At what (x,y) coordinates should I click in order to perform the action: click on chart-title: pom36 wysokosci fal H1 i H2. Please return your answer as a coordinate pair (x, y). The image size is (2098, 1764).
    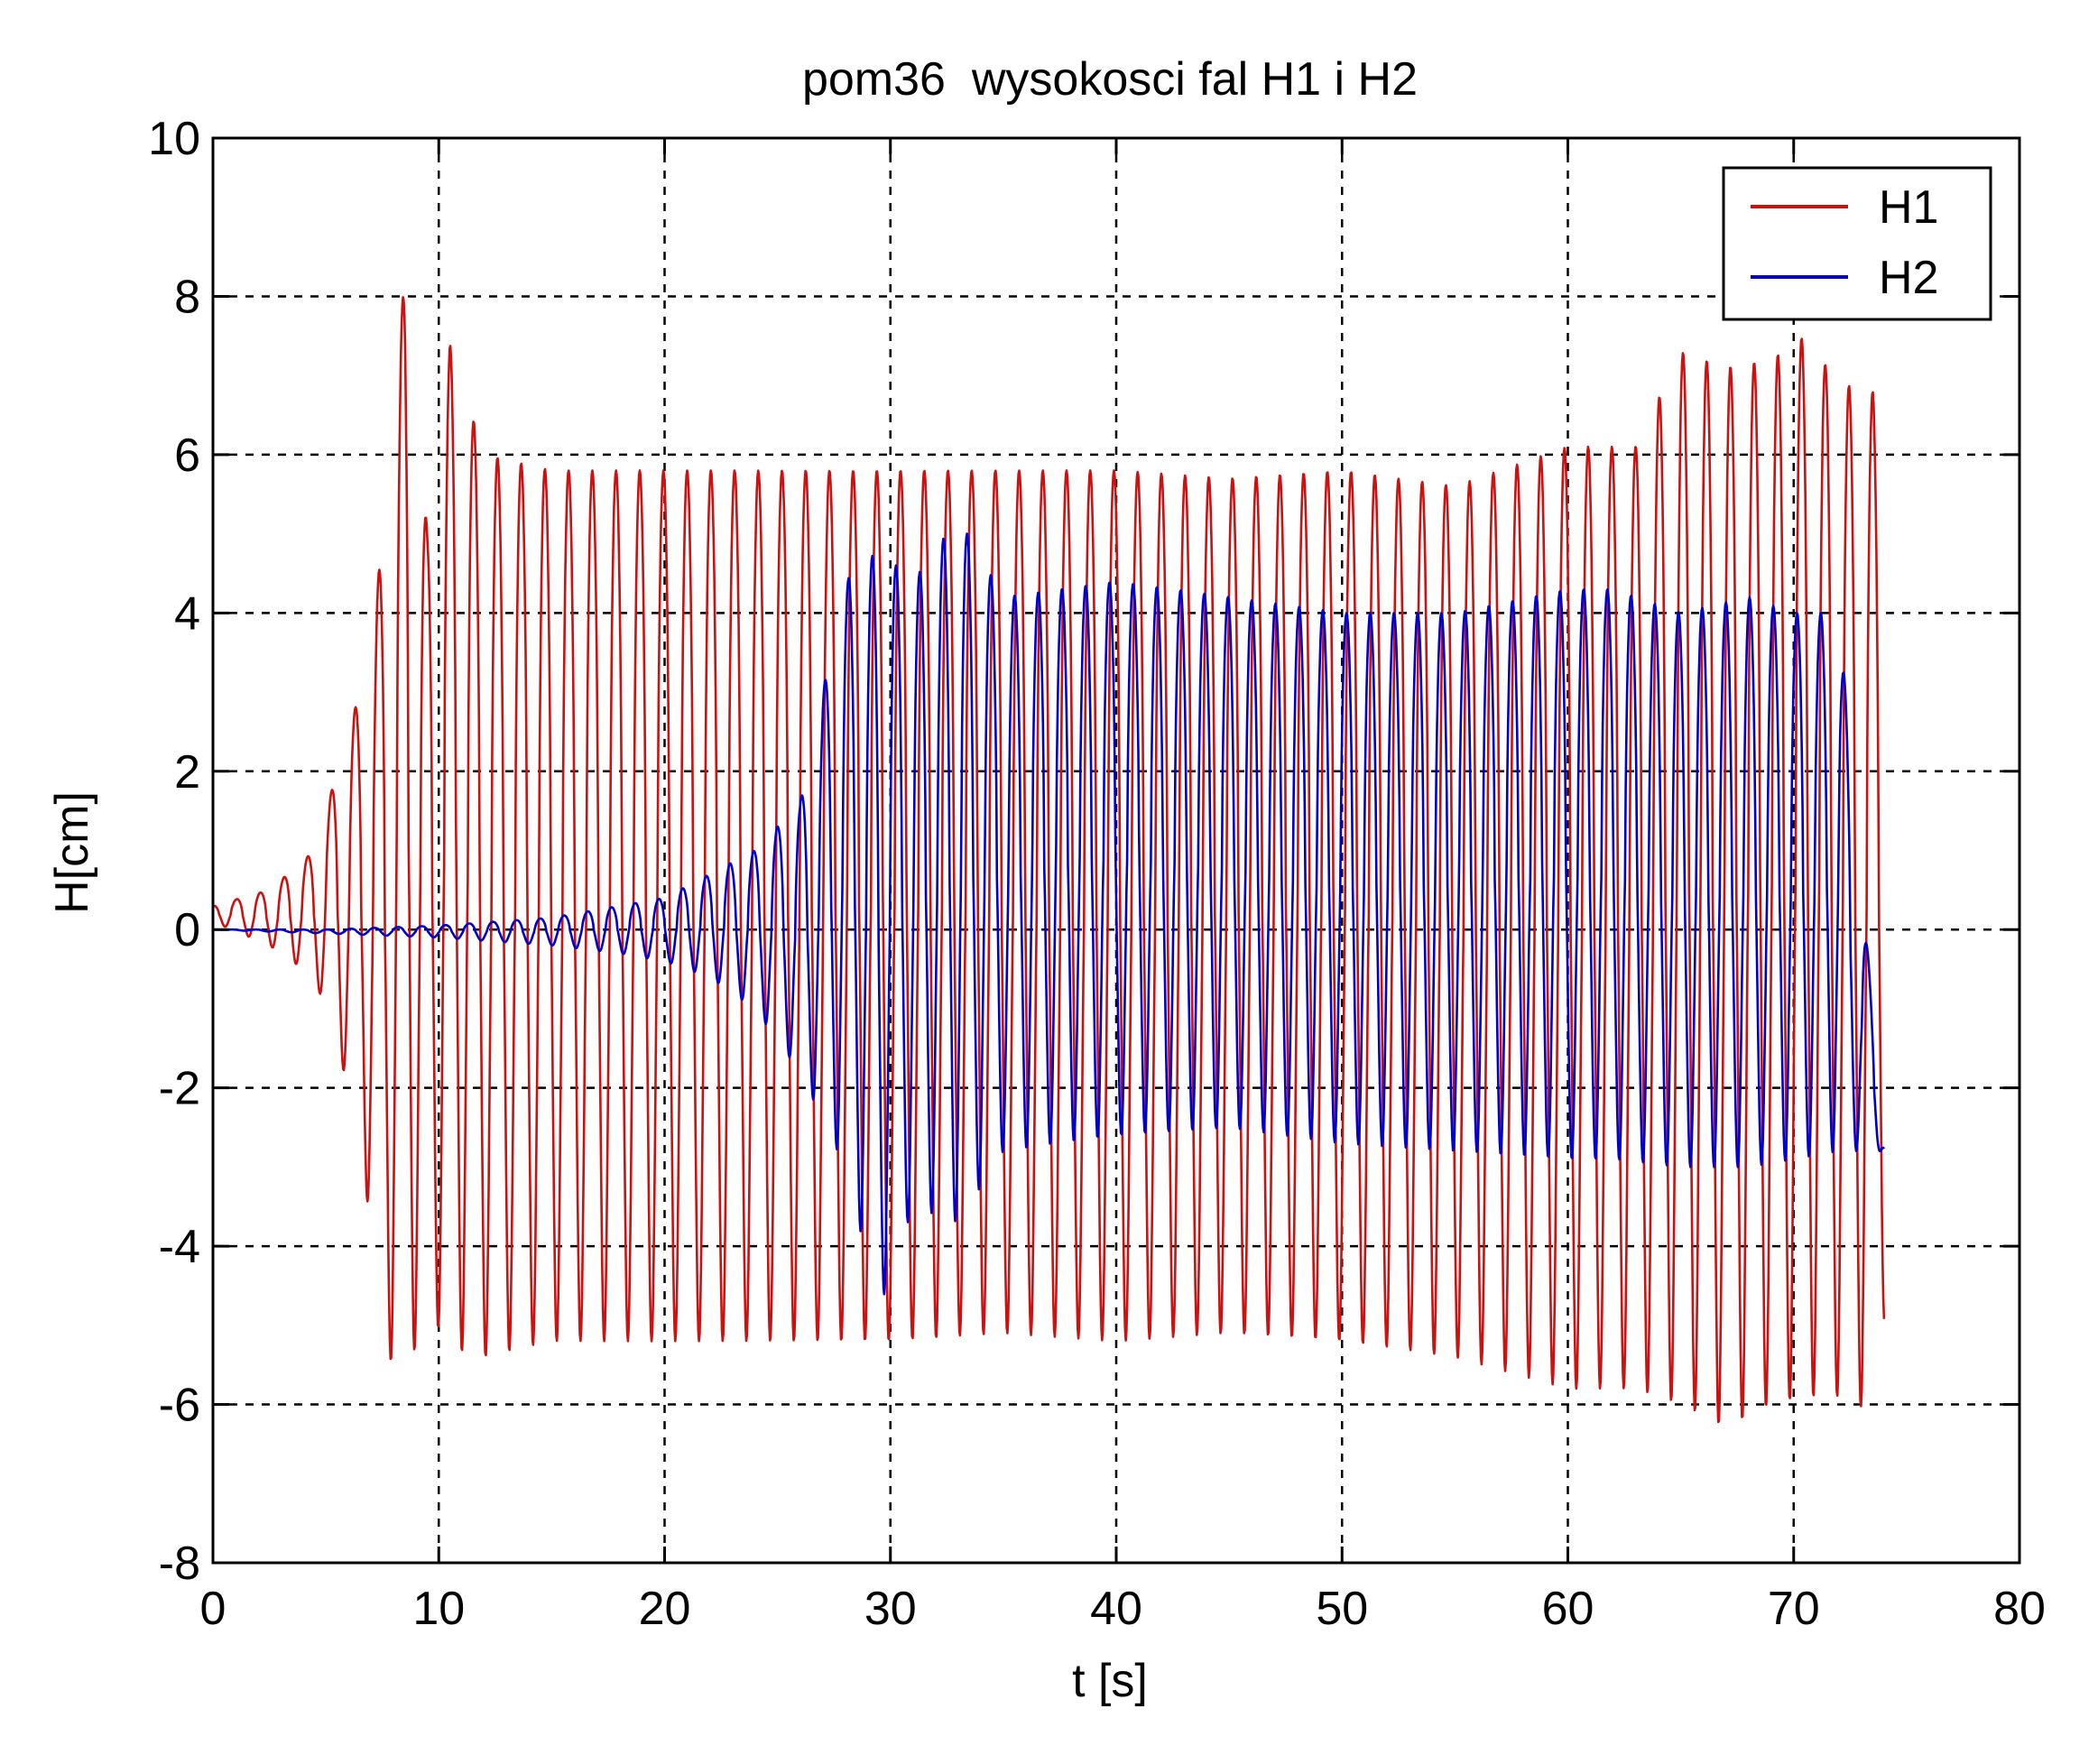
    Looking at the image, I should click on (1110, 79).